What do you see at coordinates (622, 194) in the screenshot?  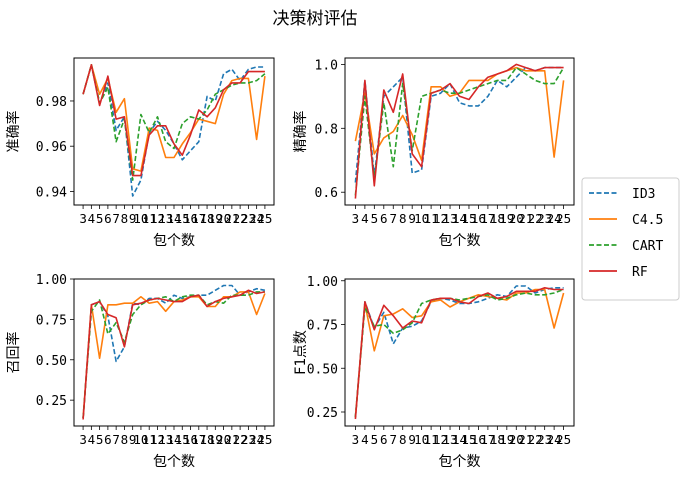 I see `legend-item-id3: ID3` at bounding box center [622, 194].